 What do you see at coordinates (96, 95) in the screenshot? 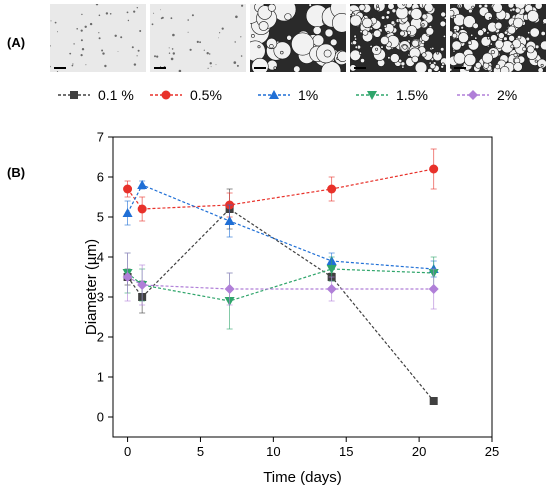
I see `legend-item: 0.1 %` at bounding box center [96, 95].